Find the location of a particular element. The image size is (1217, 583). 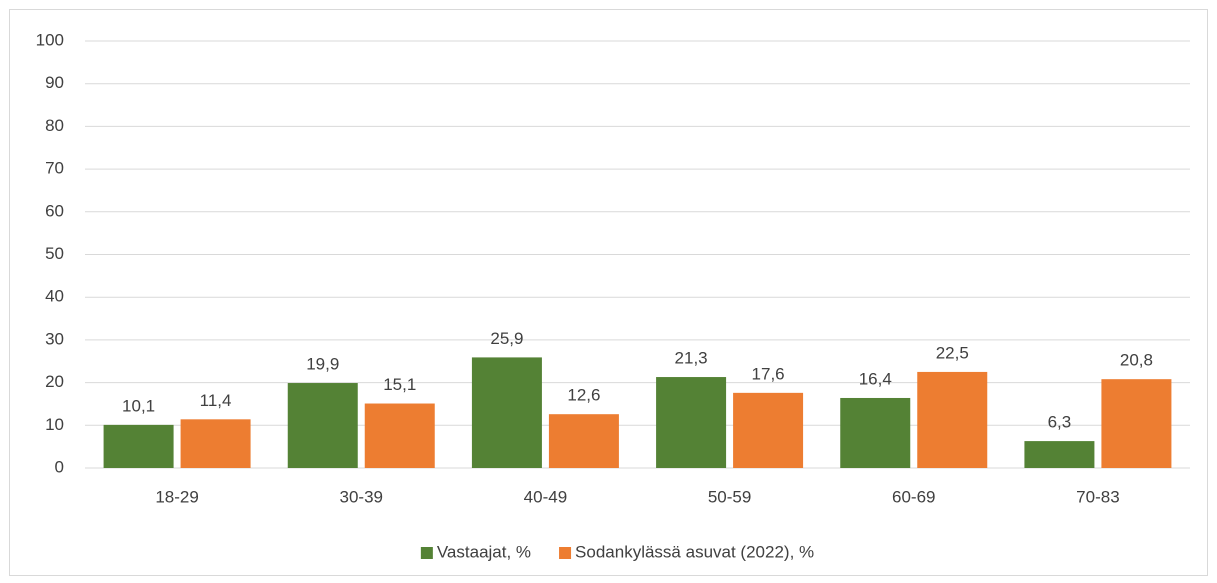

x-tick-label: 70-83 is located at coordinates (1097, 496).